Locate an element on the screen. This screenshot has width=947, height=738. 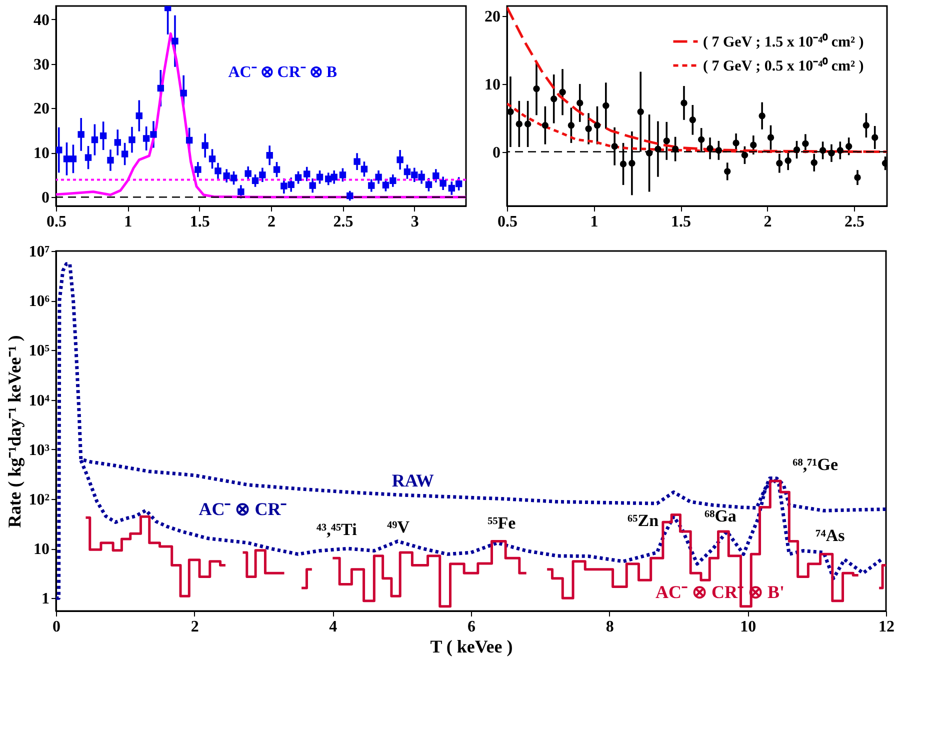
x-tick-label: 6 is located at coordinates (472, 627).